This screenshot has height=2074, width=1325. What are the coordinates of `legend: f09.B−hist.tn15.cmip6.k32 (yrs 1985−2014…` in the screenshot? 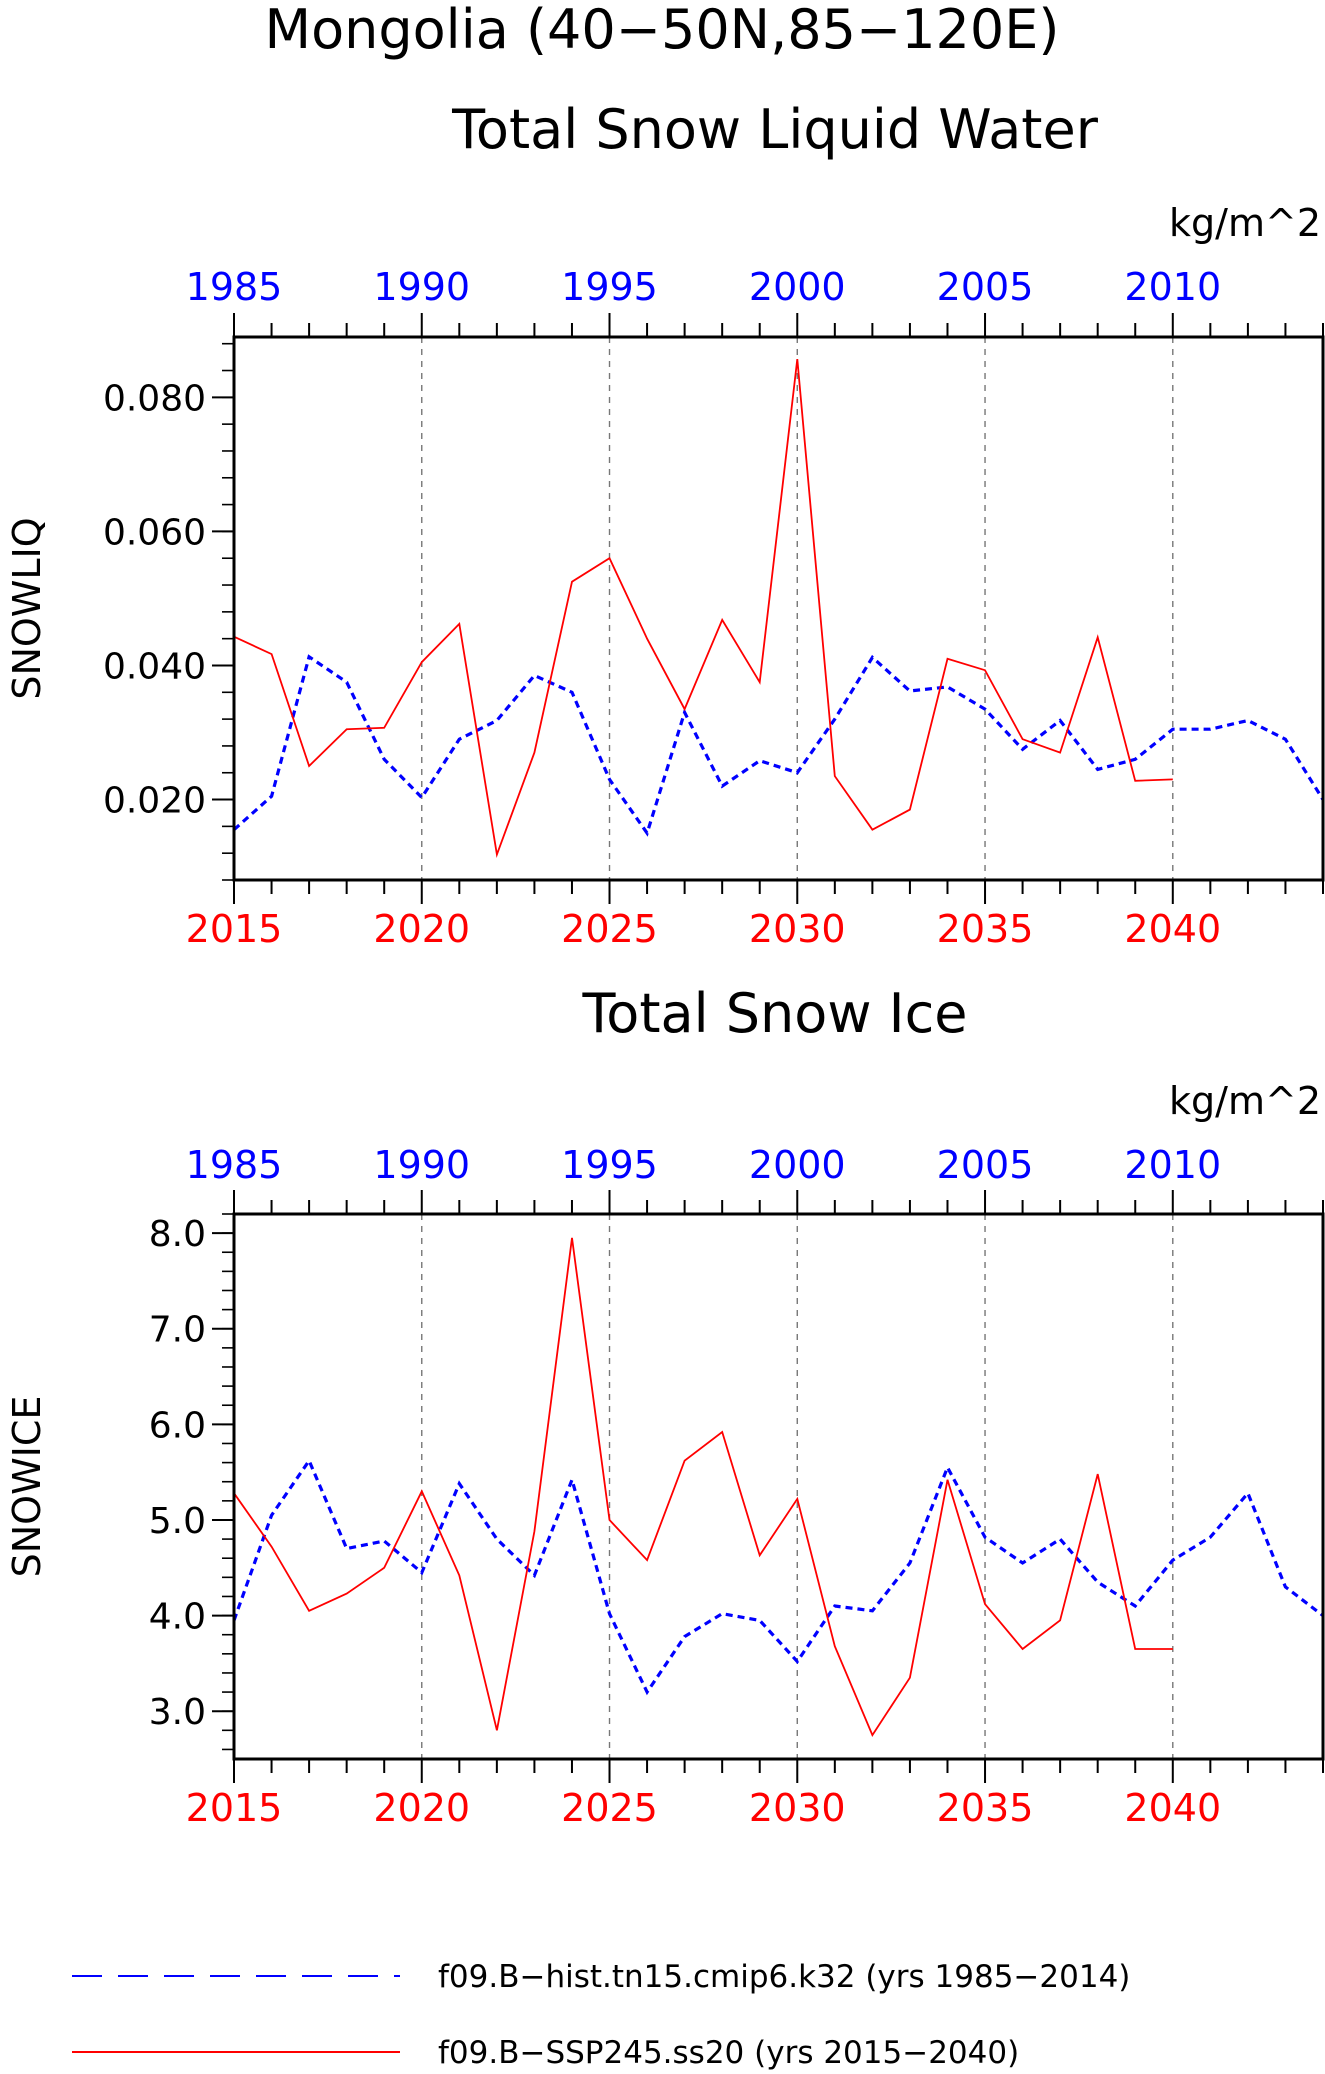 It's located at (601, 2015).